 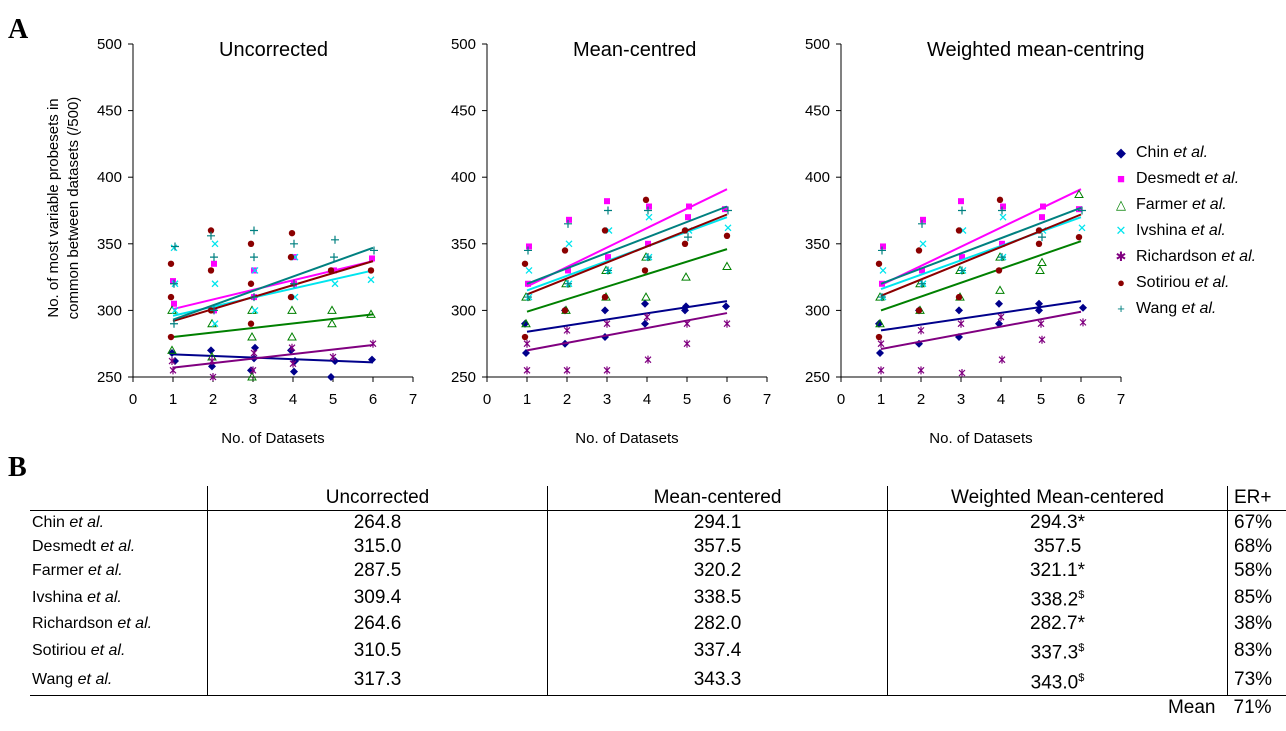 What do you see at coordinates (817, 44) in the screenshot?
I see `y-tick-label: 500` at bounding box center [817, 44].